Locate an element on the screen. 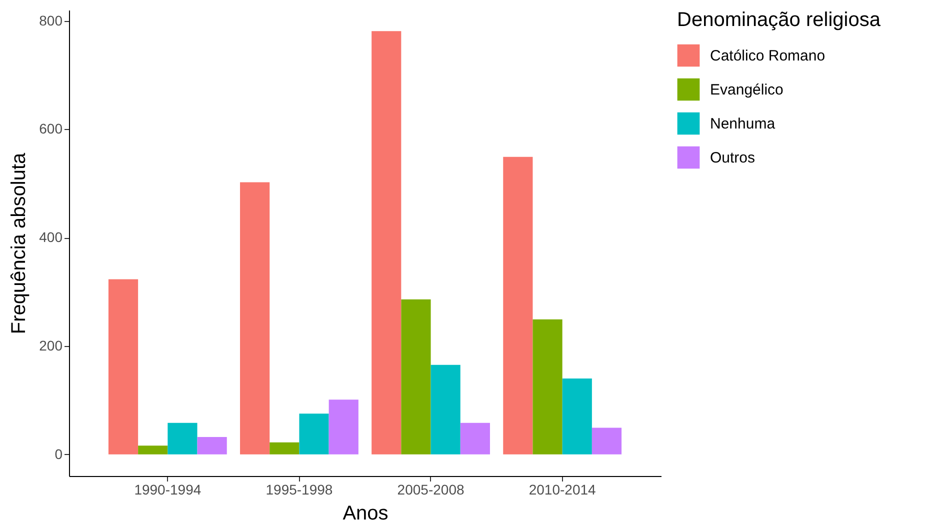  legend-label: Outros is located at coordinates (733, 158).